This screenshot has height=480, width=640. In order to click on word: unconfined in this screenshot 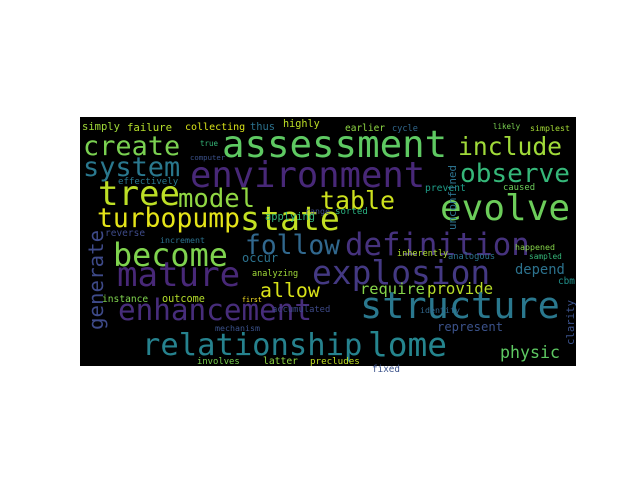, I will do `click(452, 197)`.